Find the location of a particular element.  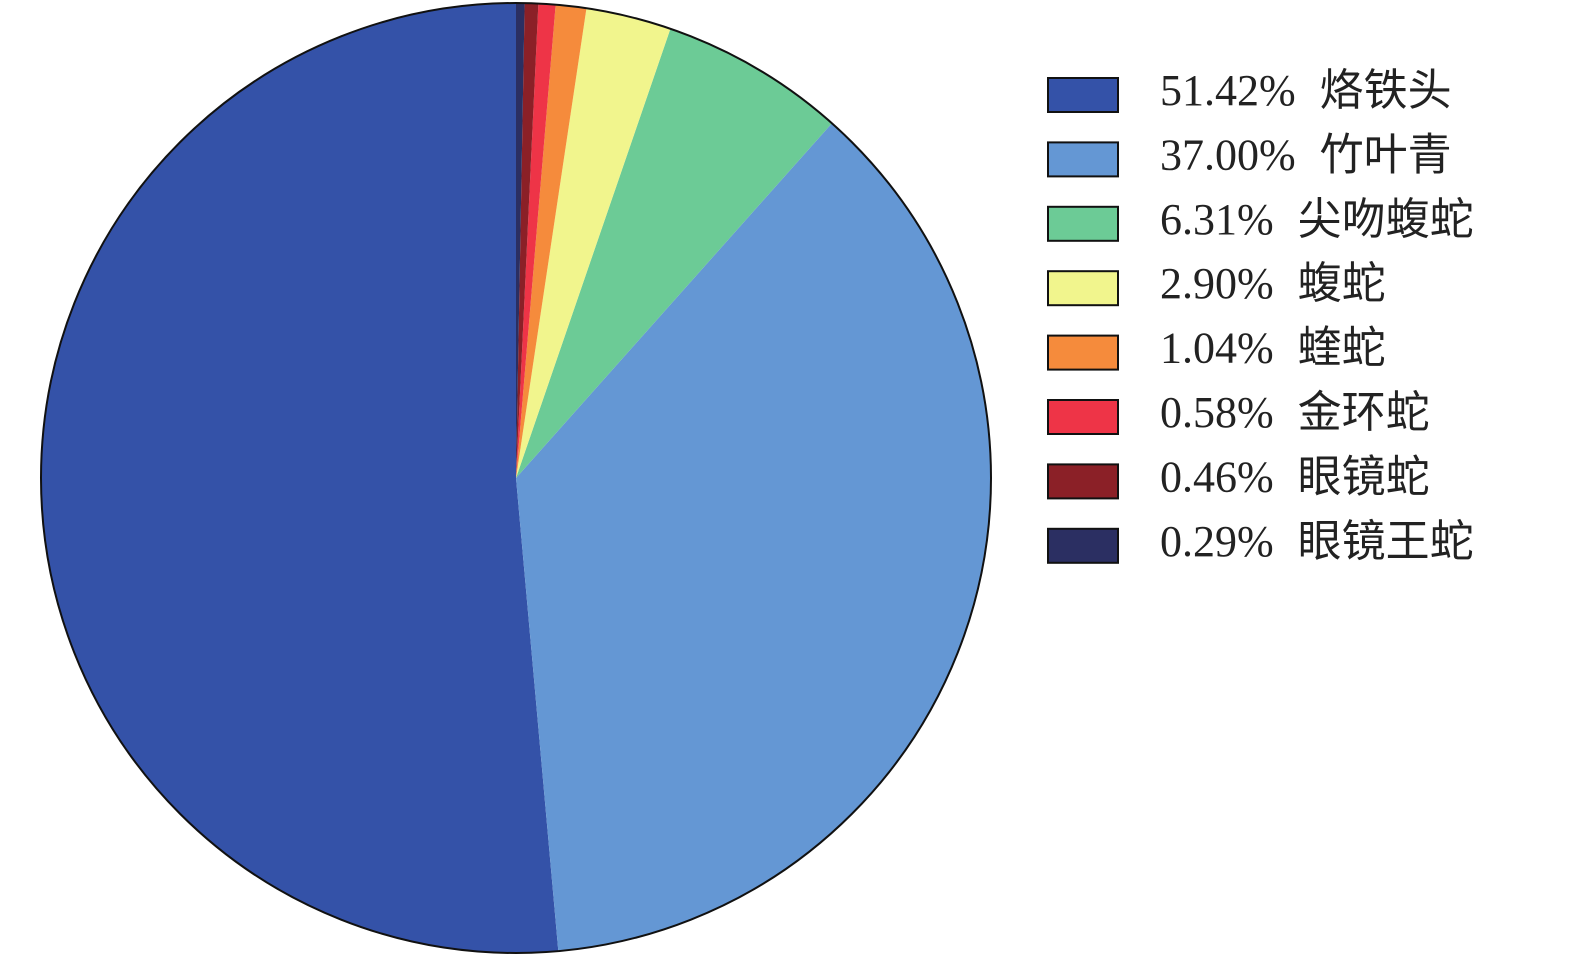

legend-label: 1.04% 蝰蛇 is located at coordinates (1273, 348).